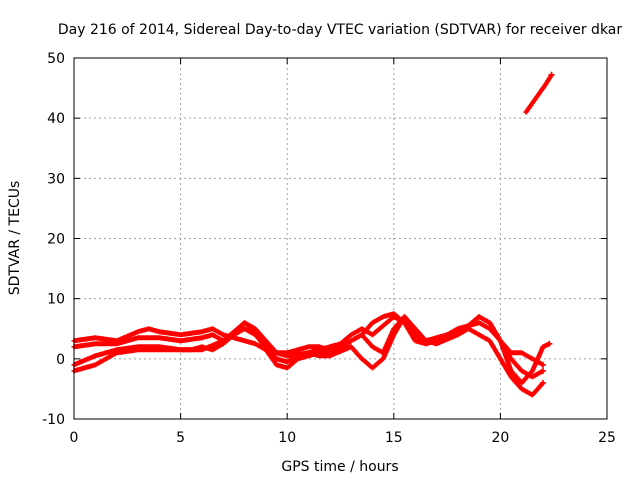  Describe the element at coordinates (56, 240) in the screenshot. I see `y-tick-label: 20` at that location.